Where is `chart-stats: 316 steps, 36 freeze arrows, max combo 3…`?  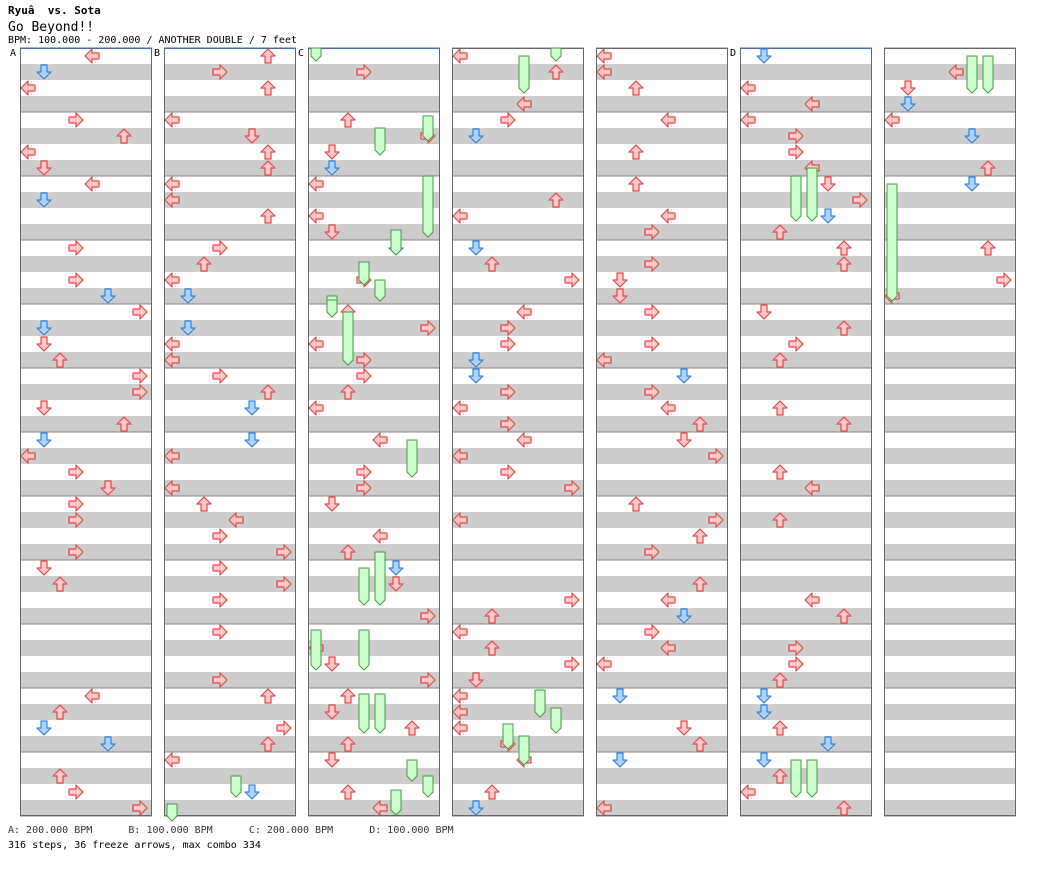 chart-stats: 316 steps, 36 freeze arrows, max combo 3… is located at coordinates (134, 845).